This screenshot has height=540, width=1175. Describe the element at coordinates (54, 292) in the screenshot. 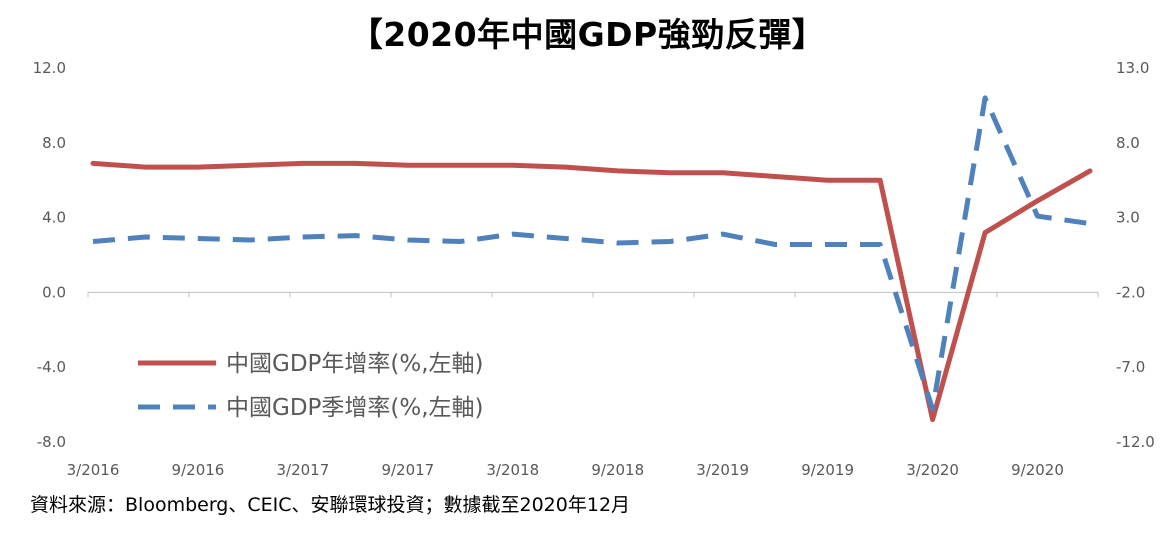

I see `left-tick-label: 0.0` at that location.